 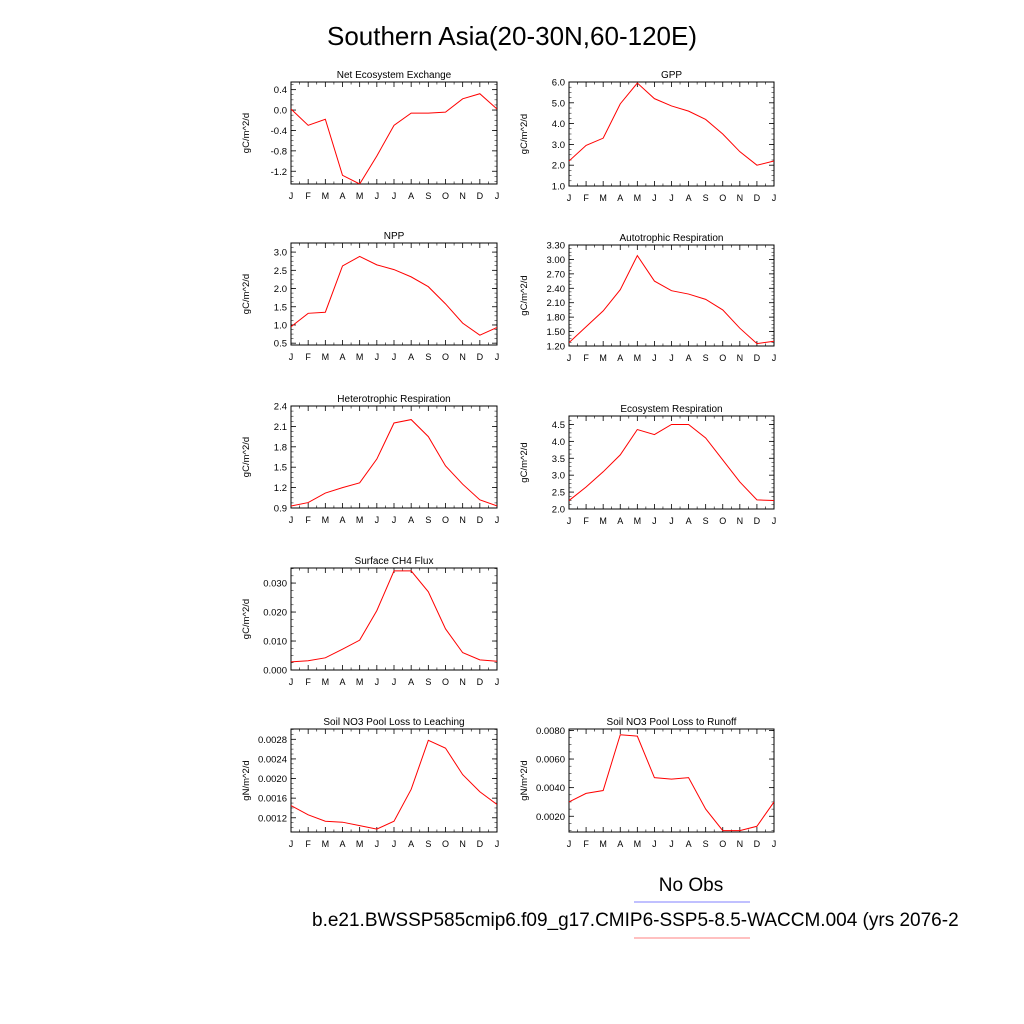 What do you see at coordinates (280, 253) in the screenshot?
I see `y-tick-label: 3.0` at bounding box center [280, 253].